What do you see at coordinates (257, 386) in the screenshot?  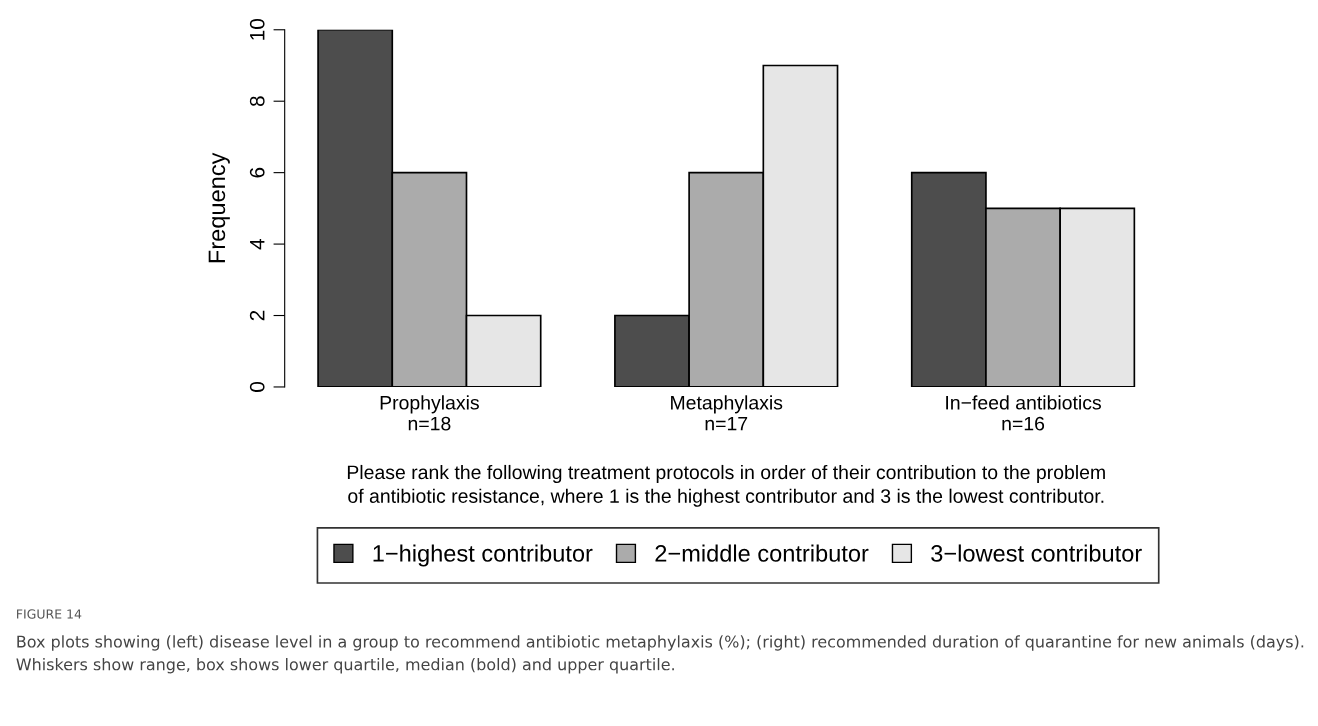 I see `y-tick-label: 0` at bounding box center [257, 386].